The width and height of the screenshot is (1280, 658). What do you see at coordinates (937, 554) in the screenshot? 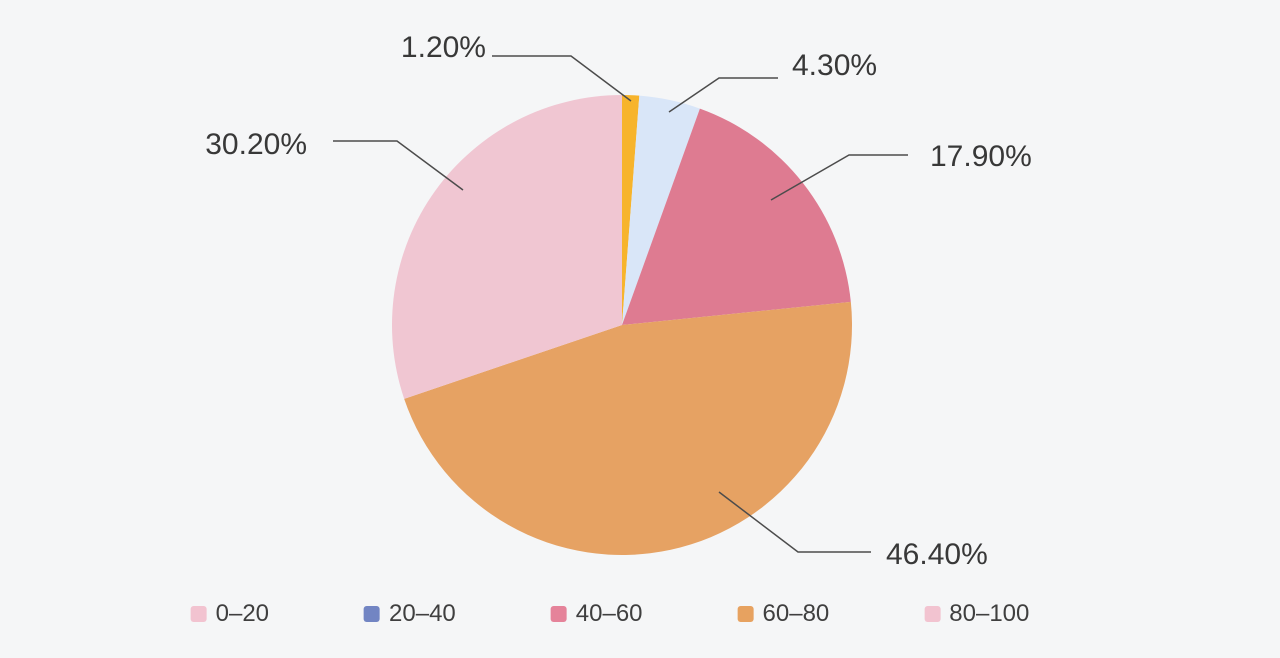
I see `slice-label-3: 46.40%` at bounding box center [937, 554].